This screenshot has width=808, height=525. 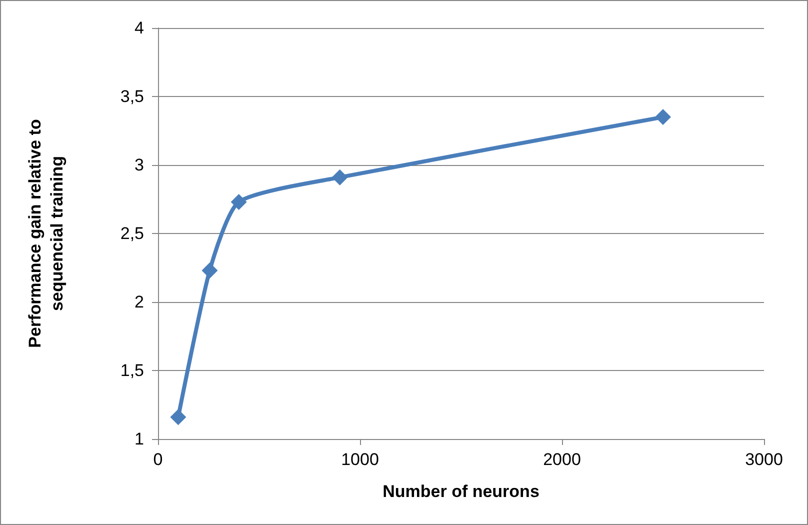 I want to click on x-tick-label: 0, so click(x=158, y=459).